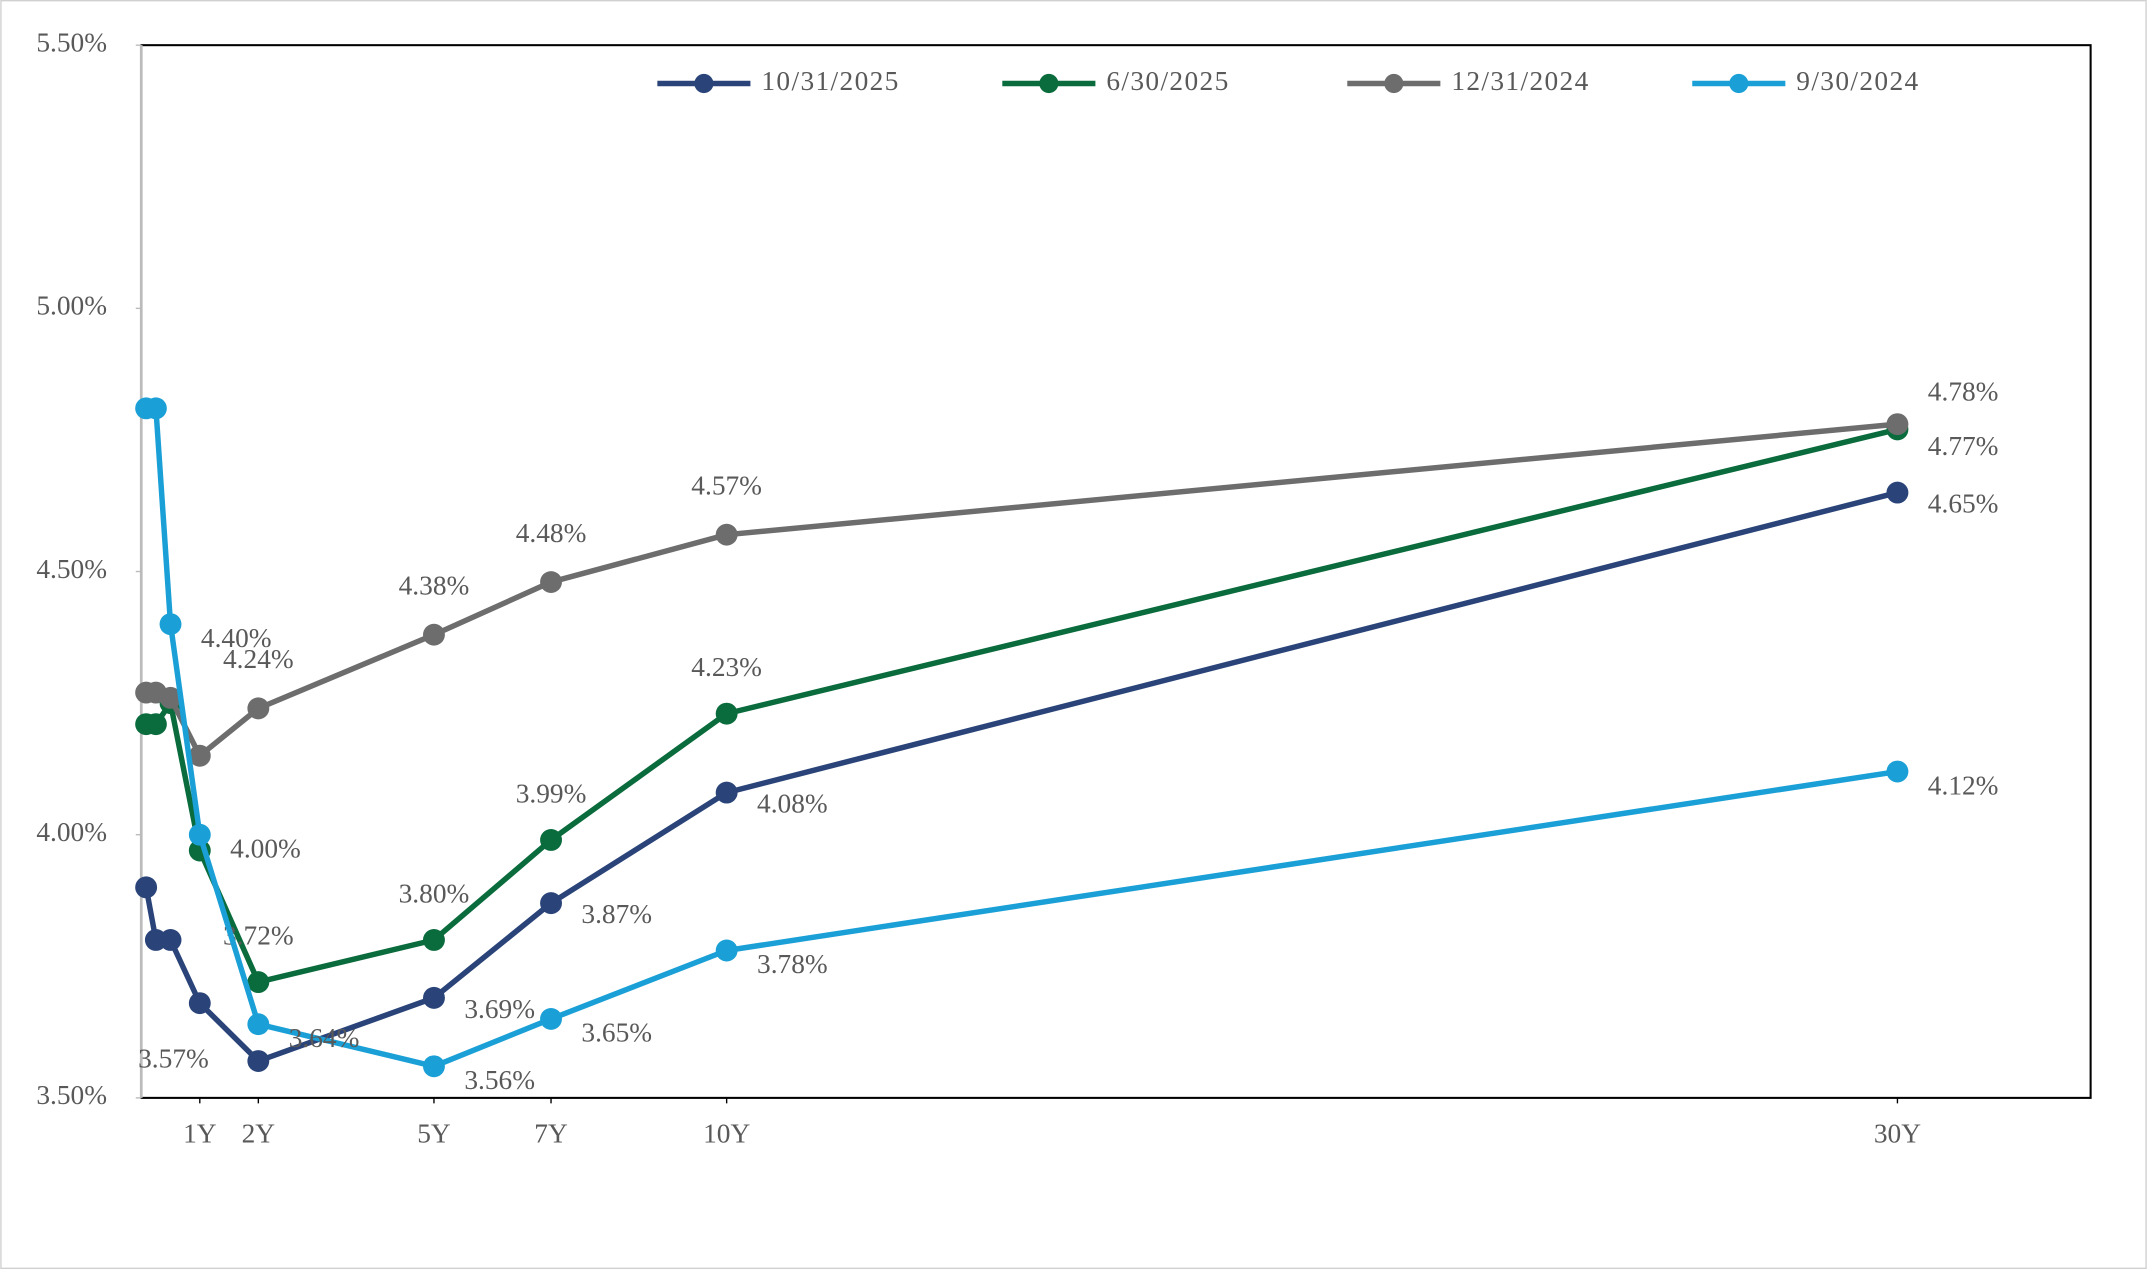 This screenshot has height=1269, width=2147. What do you see at coordinates (1963, 391) in the screenshot?
I see `data-label: 4.78%` at bounding box center [1963, 391].